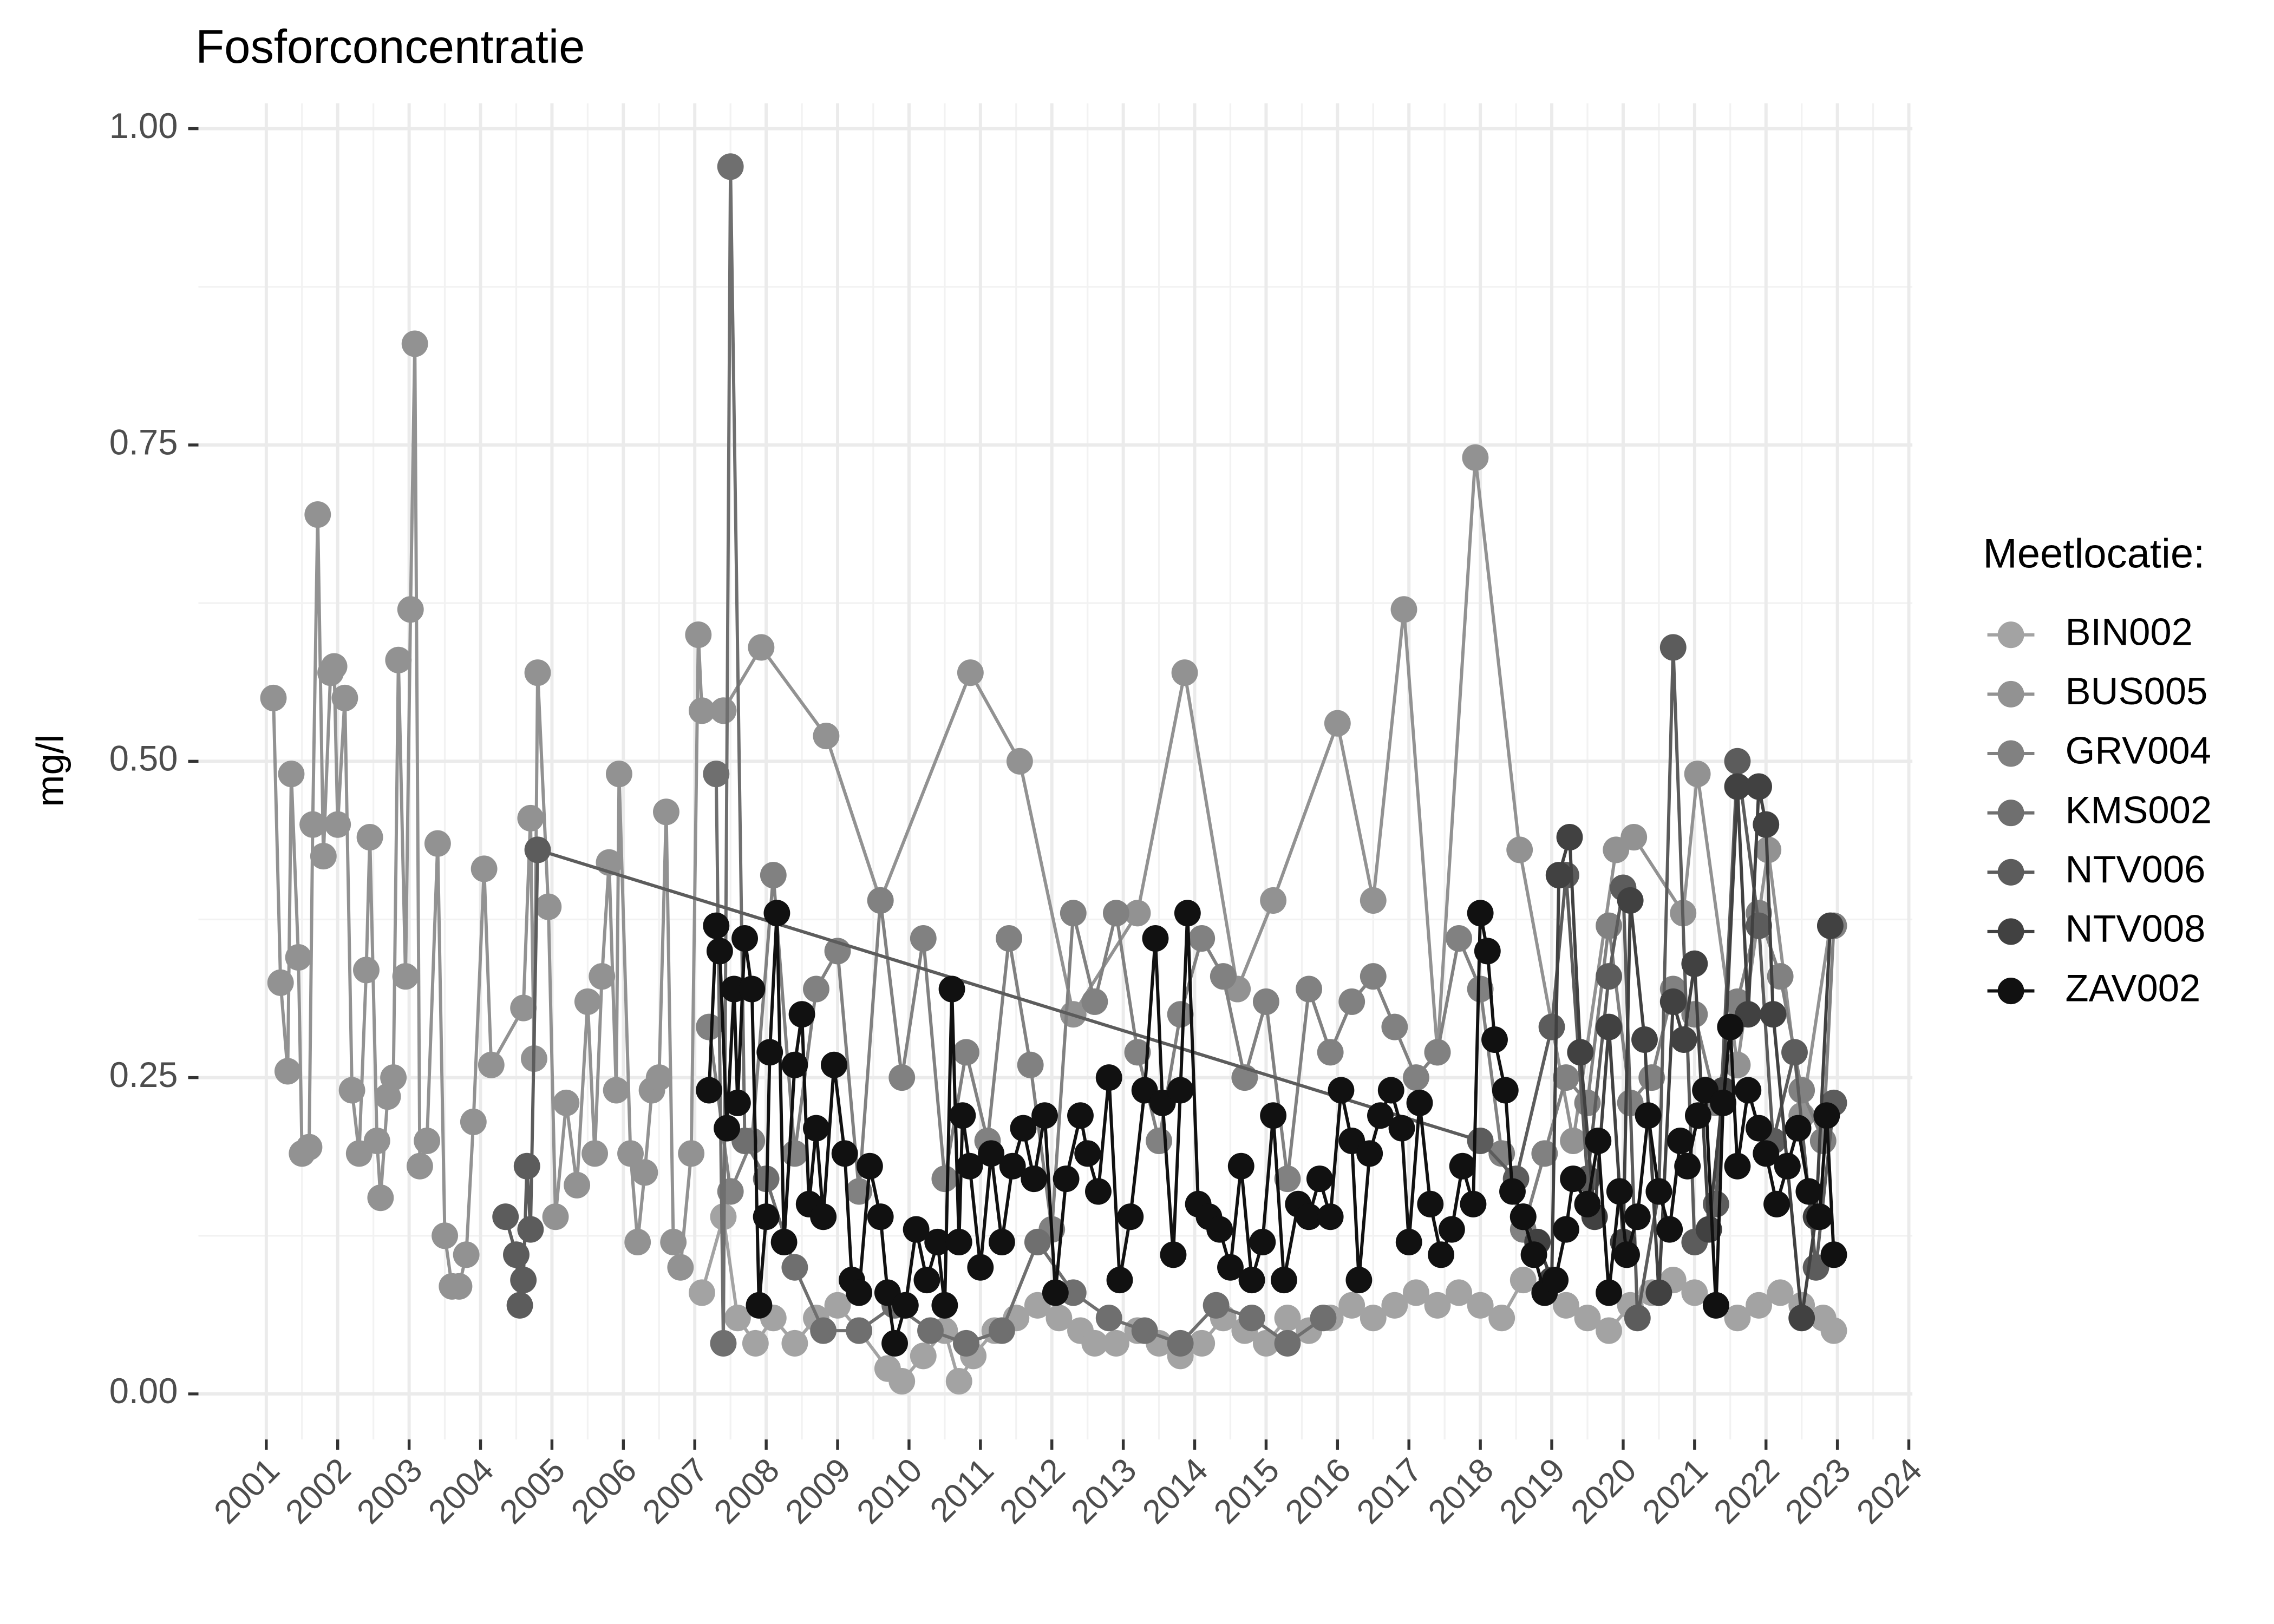  Describe the element at coordinates (2094, 554) in the screenshot. I see `legend-title: Meetlocatie:` at that location.